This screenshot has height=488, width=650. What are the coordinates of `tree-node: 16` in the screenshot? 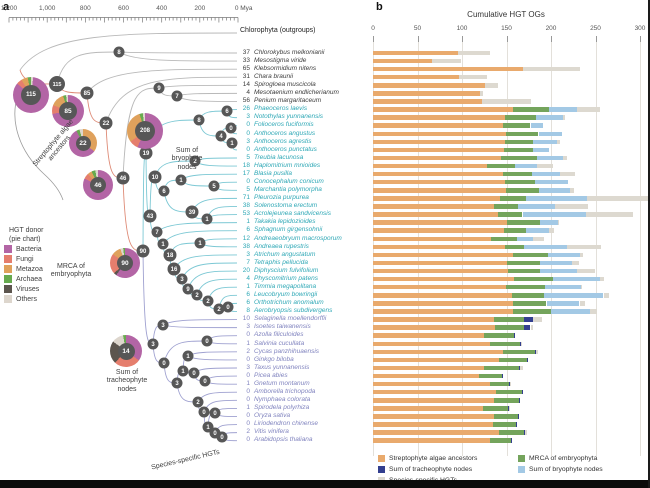 It's located at (174, 269).